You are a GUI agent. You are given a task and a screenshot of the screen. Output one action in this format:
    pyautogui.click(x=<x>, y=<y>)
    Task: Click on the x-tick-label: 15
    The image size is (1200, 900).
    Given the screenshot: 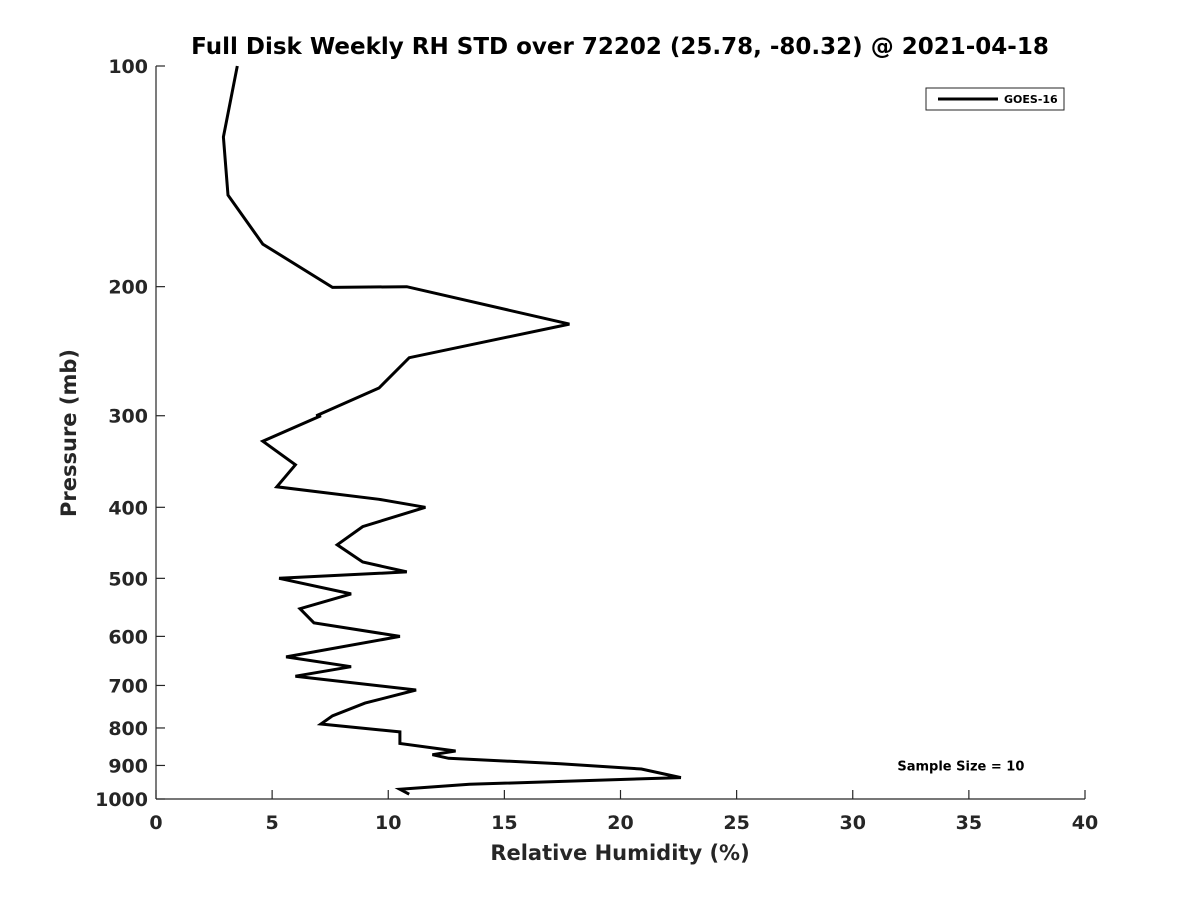 What is the action you would take?
    pyautogui.click(x=504, y=823)
    